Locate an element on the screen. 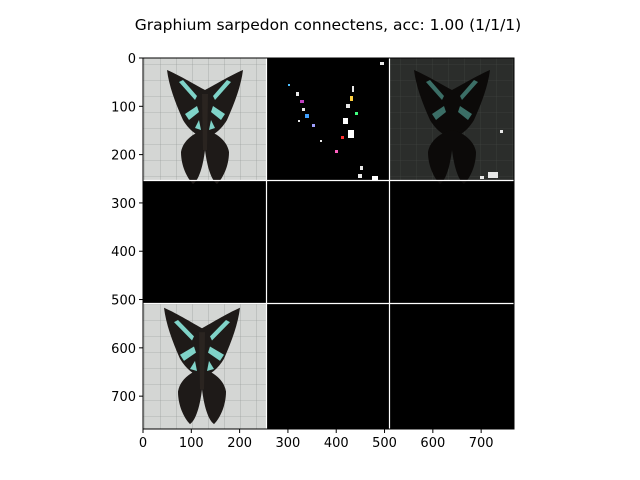  y-tick-label: 400 is located at coordinates (123, 252).